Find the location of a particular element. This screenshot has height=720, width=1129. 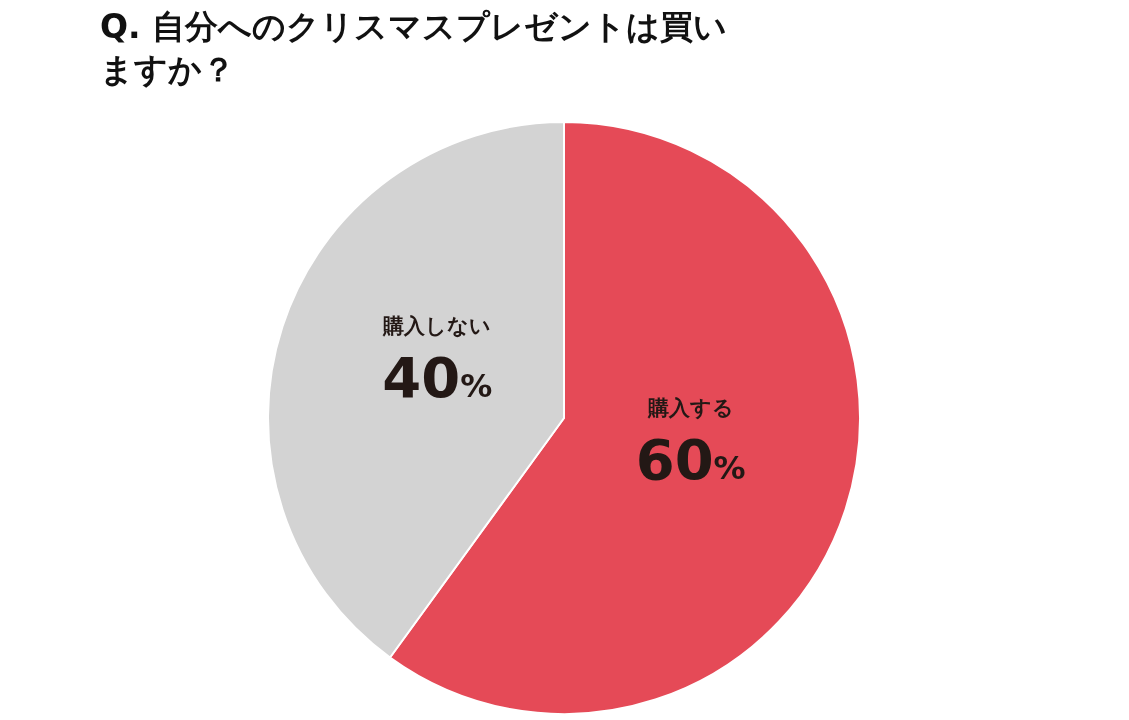

data-label: 40% is located at coordinates (437, 377).